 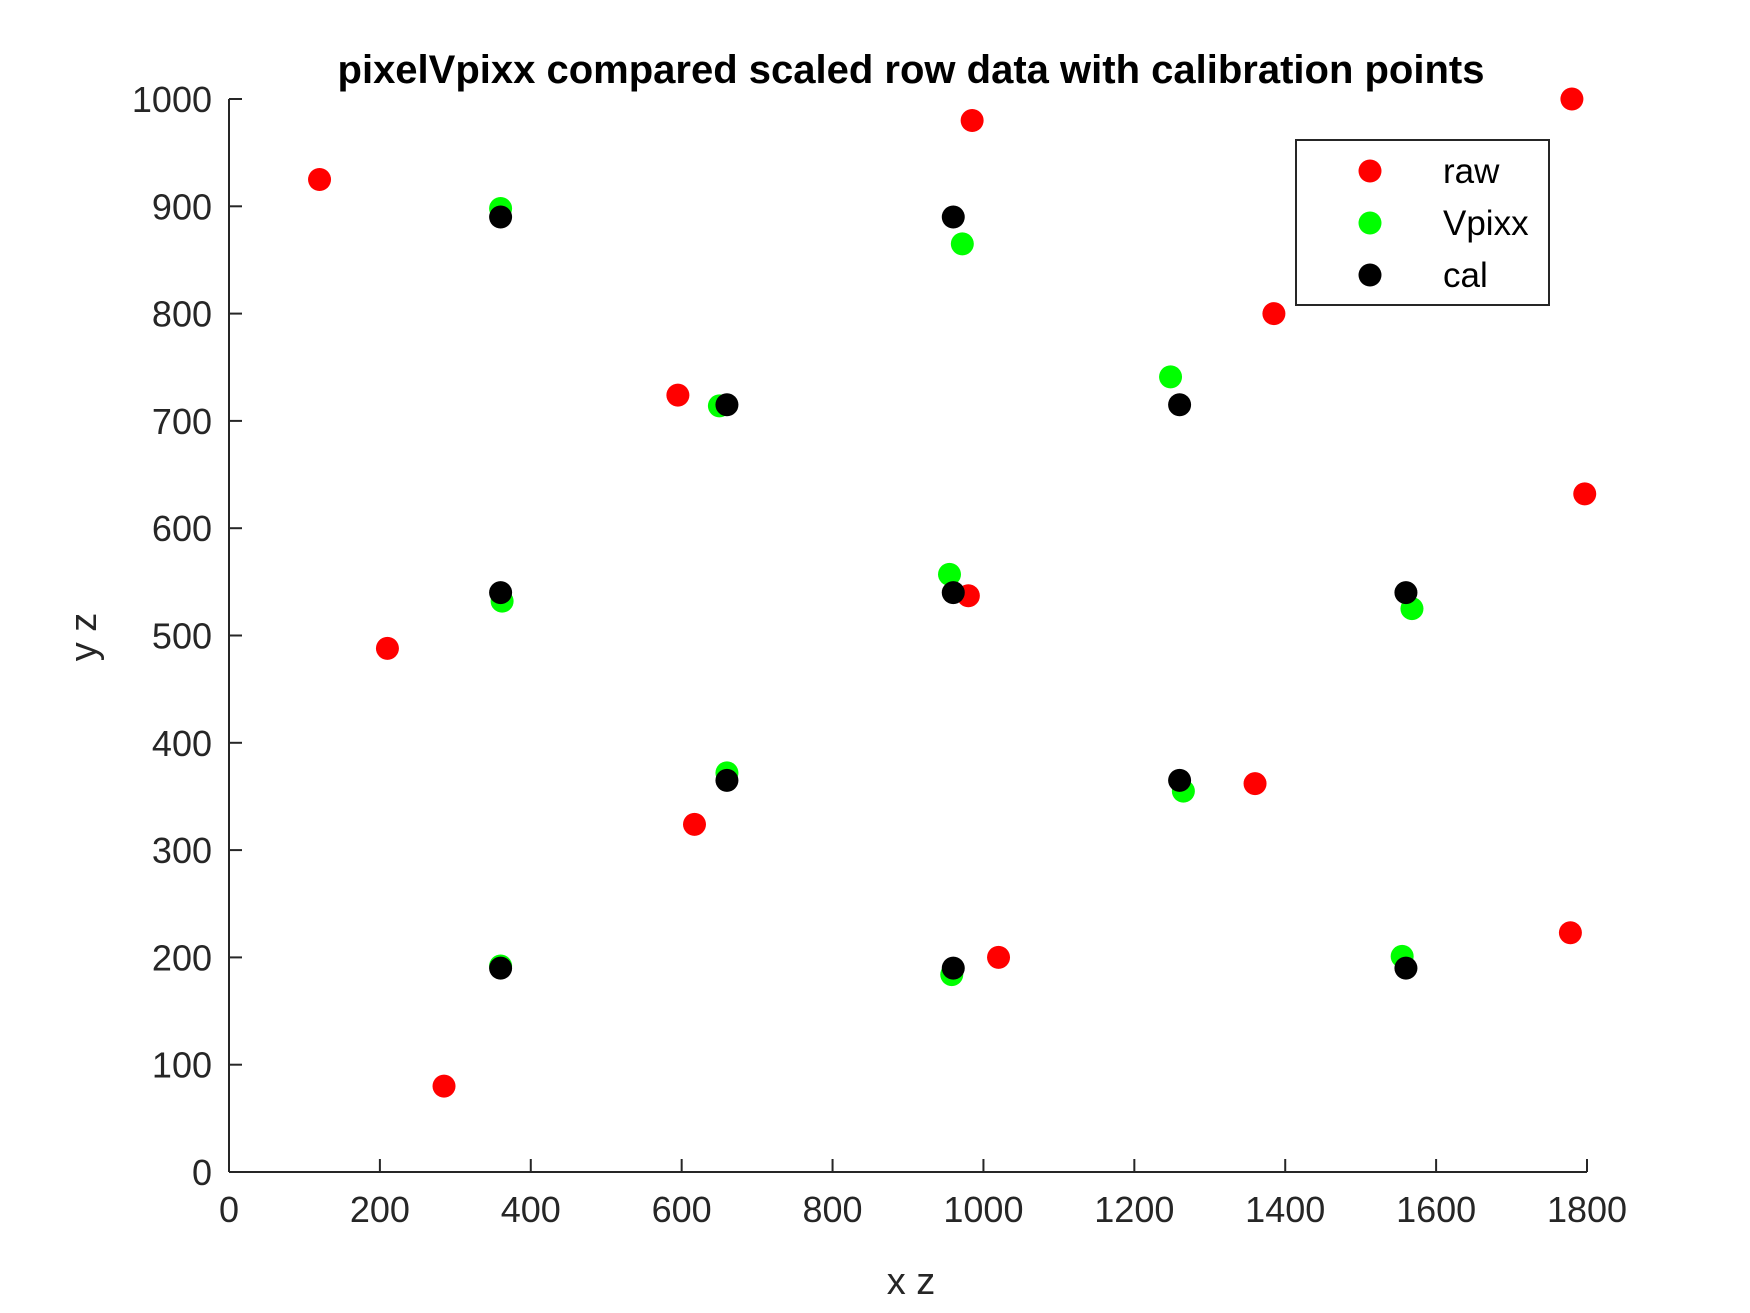 I want to click on legend-marker-raw, so click(x=1370, y=171).